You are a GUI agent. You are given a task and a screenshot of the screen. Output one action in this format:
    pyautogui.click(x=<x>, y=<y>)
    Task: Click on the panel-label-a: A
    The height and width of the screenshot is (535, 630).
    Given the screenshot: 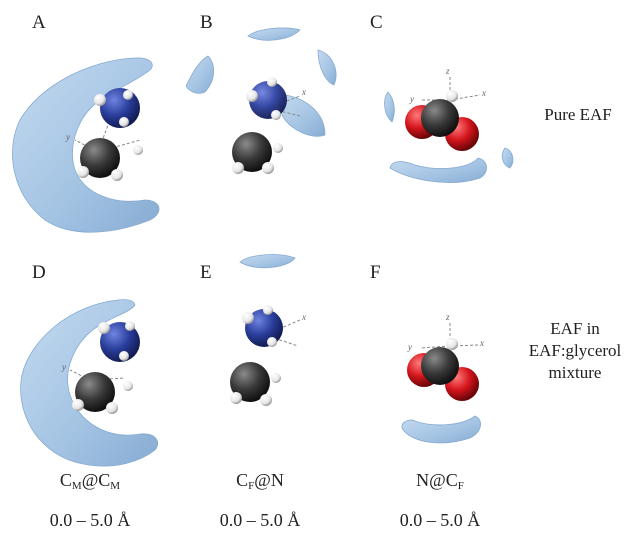 What is the action you would take?
    pyautogui.click(x=39, y=22)
    